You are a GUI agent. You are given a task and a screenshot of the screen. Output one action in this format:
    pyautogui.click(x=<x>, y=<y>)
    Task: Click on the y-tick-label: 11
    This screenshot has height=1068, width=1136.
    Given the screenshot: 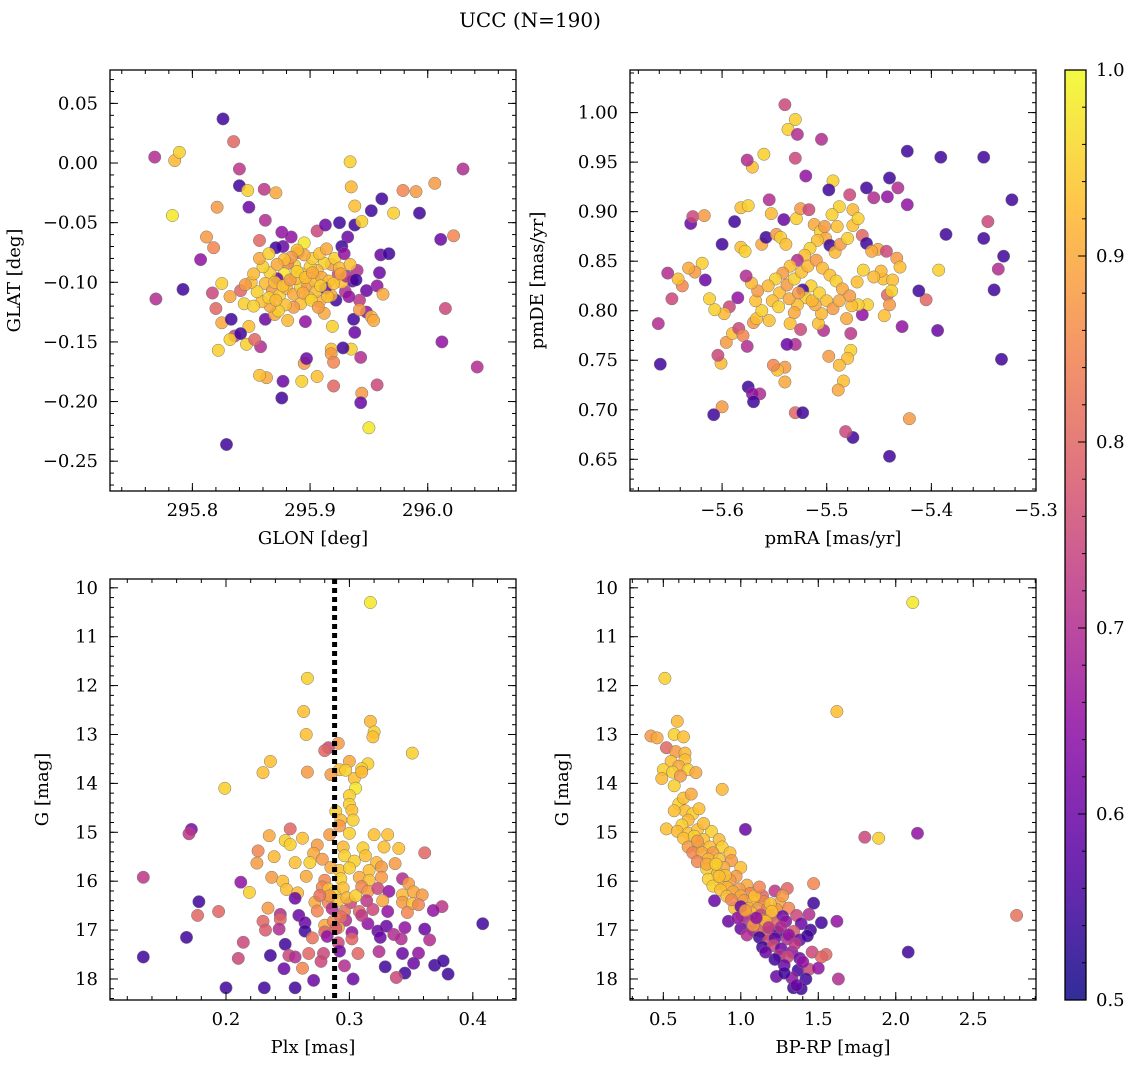 What is the action you would take?
    pyautogui.click(x=86, y=637)
    